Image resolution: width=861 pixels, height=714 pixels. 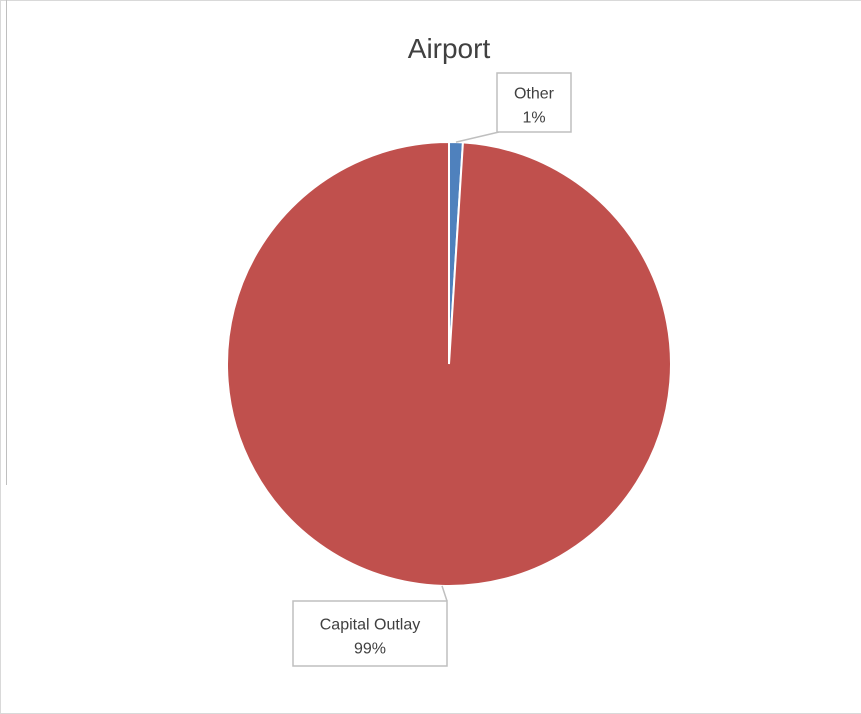 What do you see at coordinates (370, 625) in the screenshot?
I see `data-label-category: Capital Outlay` at bounding box center [370, 625].